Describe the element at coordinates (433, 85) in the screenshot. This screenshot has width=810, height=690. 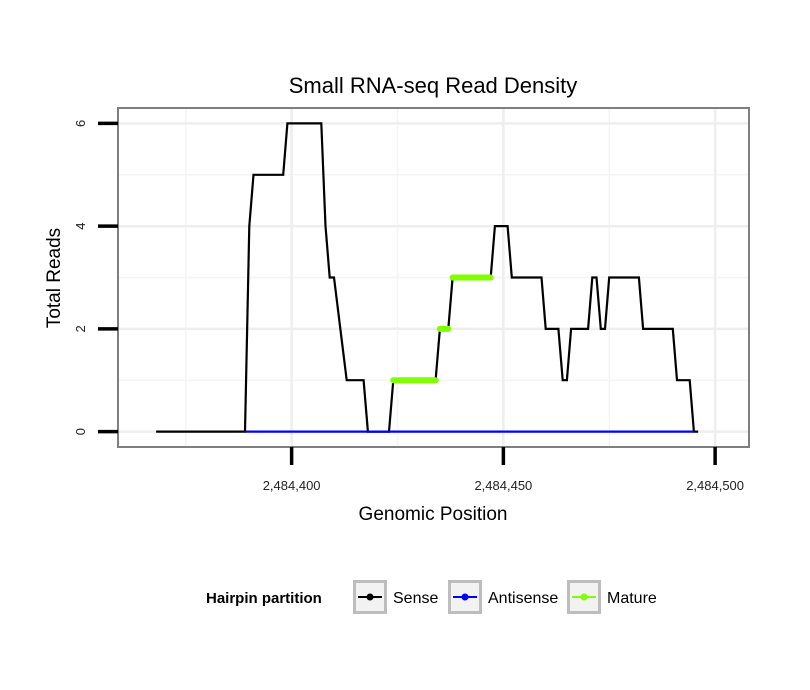
I see `chart-title: Small RNA-seq Read Density` at that location.